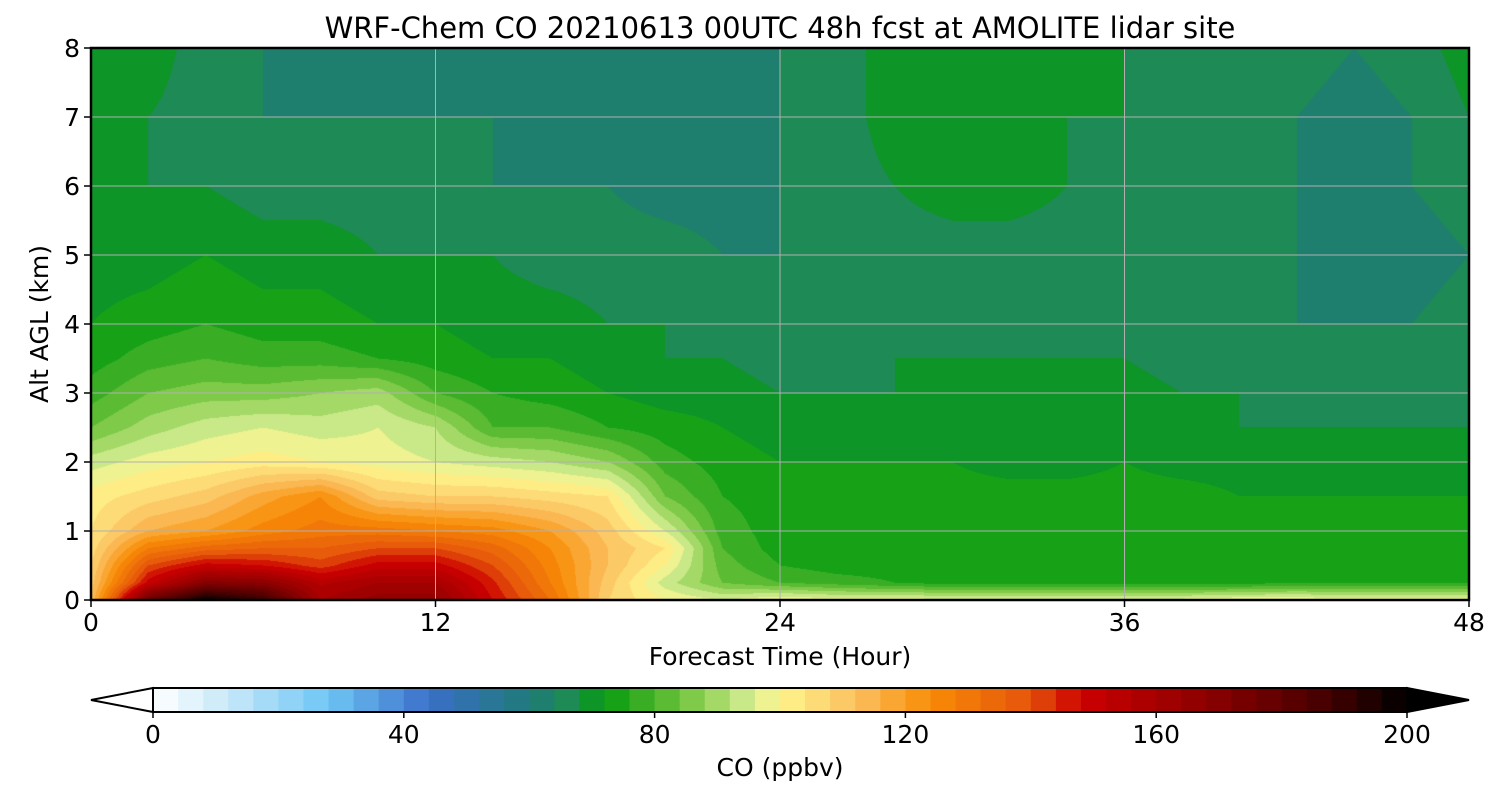 The height and width of the screenshot is (800, 1500). I want to click on y-tick-label: 6, so click(72, 186).